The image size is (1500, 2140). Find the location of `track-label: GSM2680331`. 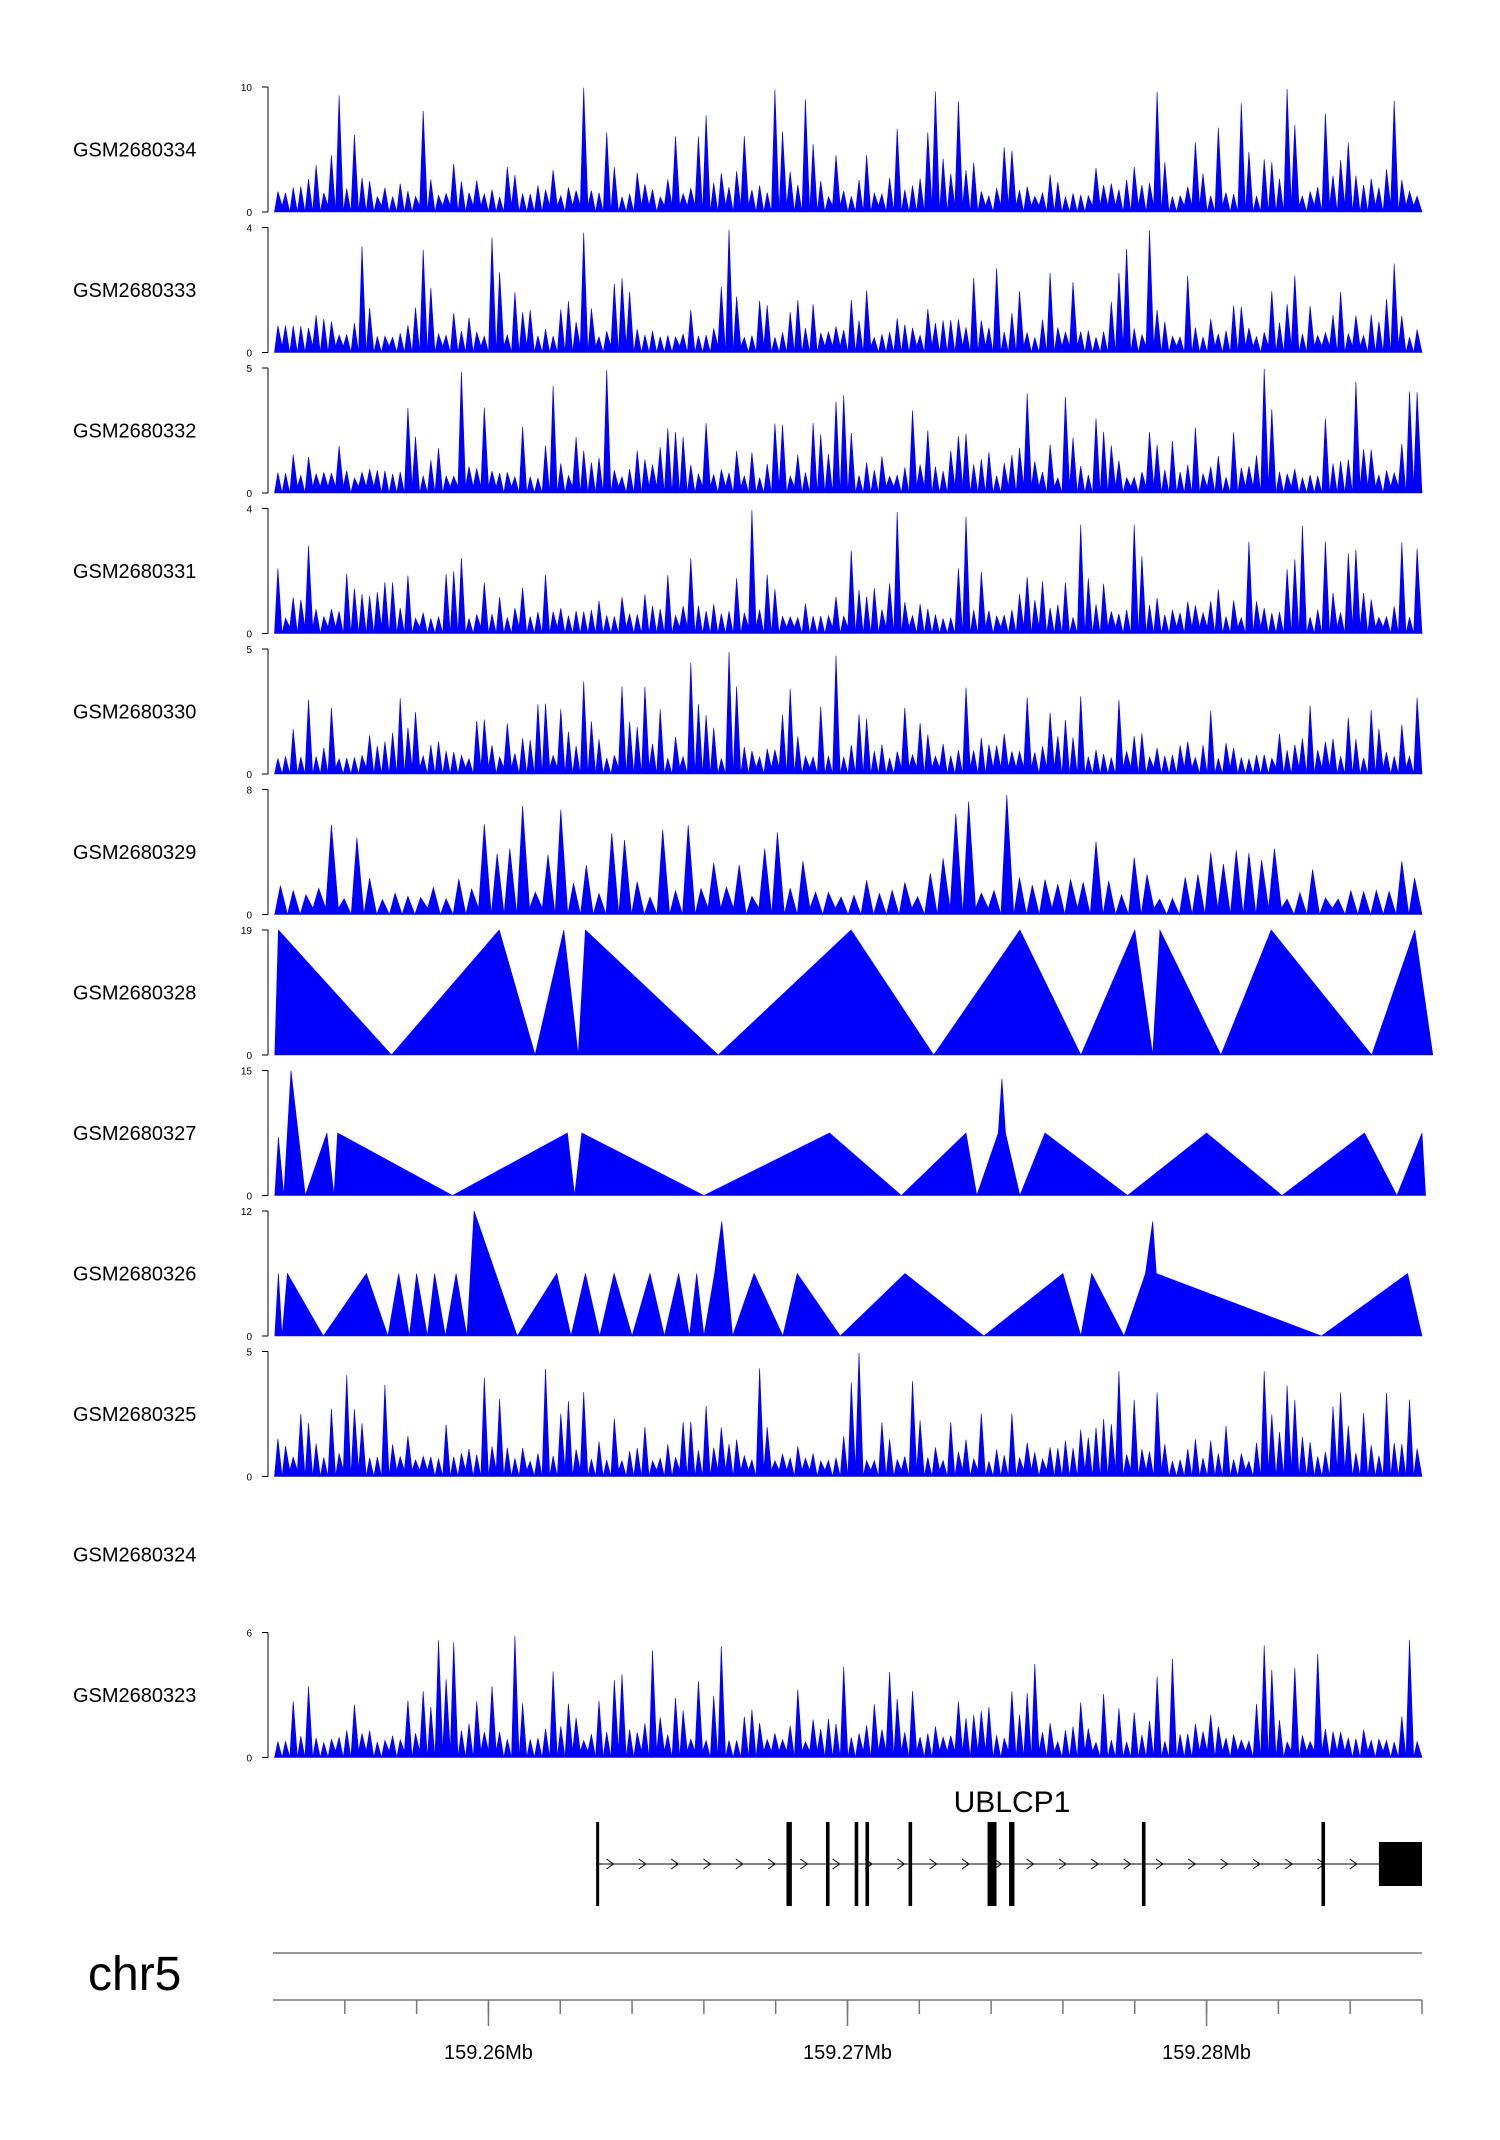

track-label: GSM2680331 is located at coordinates (134, 572).